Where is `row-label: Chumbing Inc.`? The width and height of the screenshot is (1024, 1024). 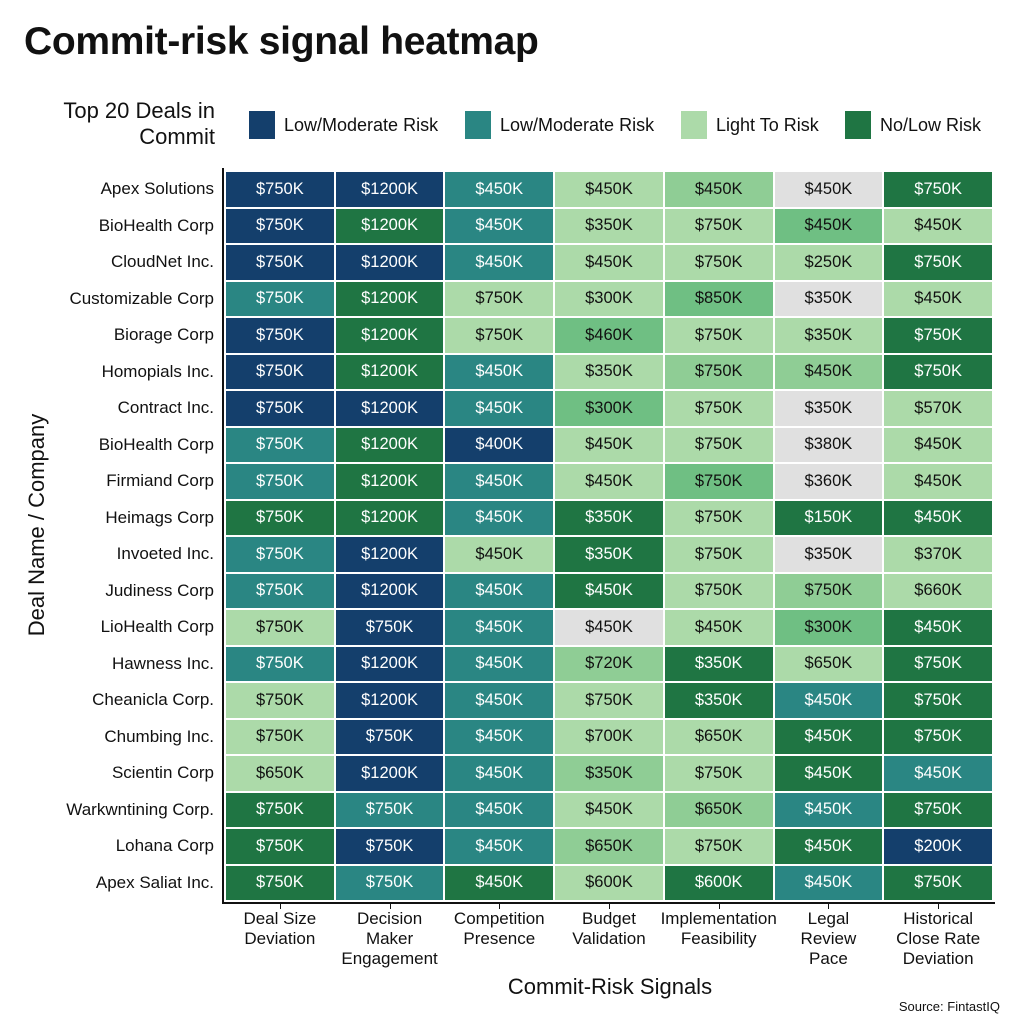
row-label: Chumbing Inc. is located at coordinates (159, 736).